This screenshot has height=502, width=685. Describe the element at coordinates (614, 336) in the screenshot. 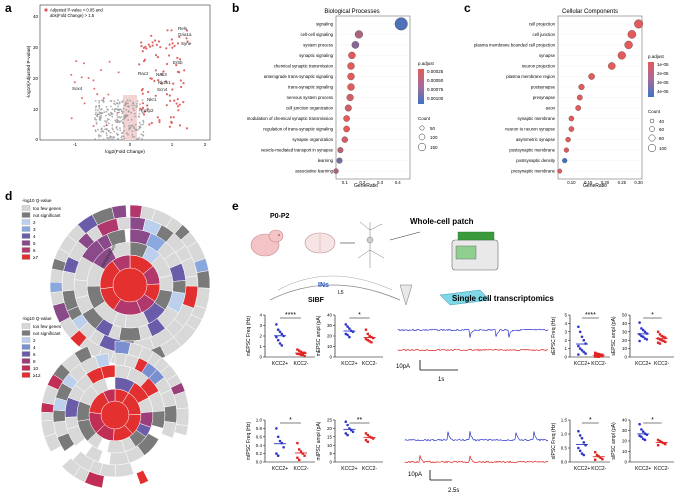

I see `y-axis-label: sEPSC ampl (pA)` at that location.